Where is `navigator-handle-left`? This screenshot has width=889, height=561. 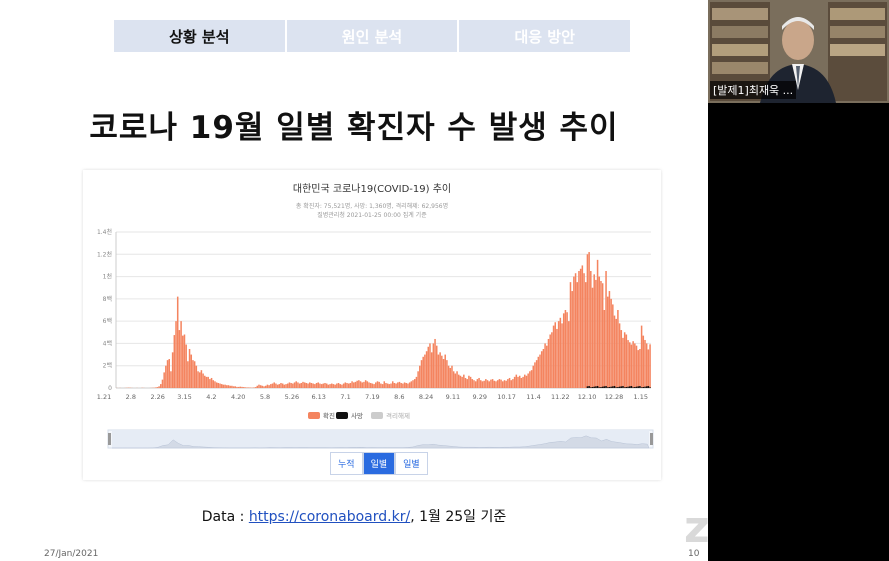
navigator-handle-left is located at coordinates (109, 439).